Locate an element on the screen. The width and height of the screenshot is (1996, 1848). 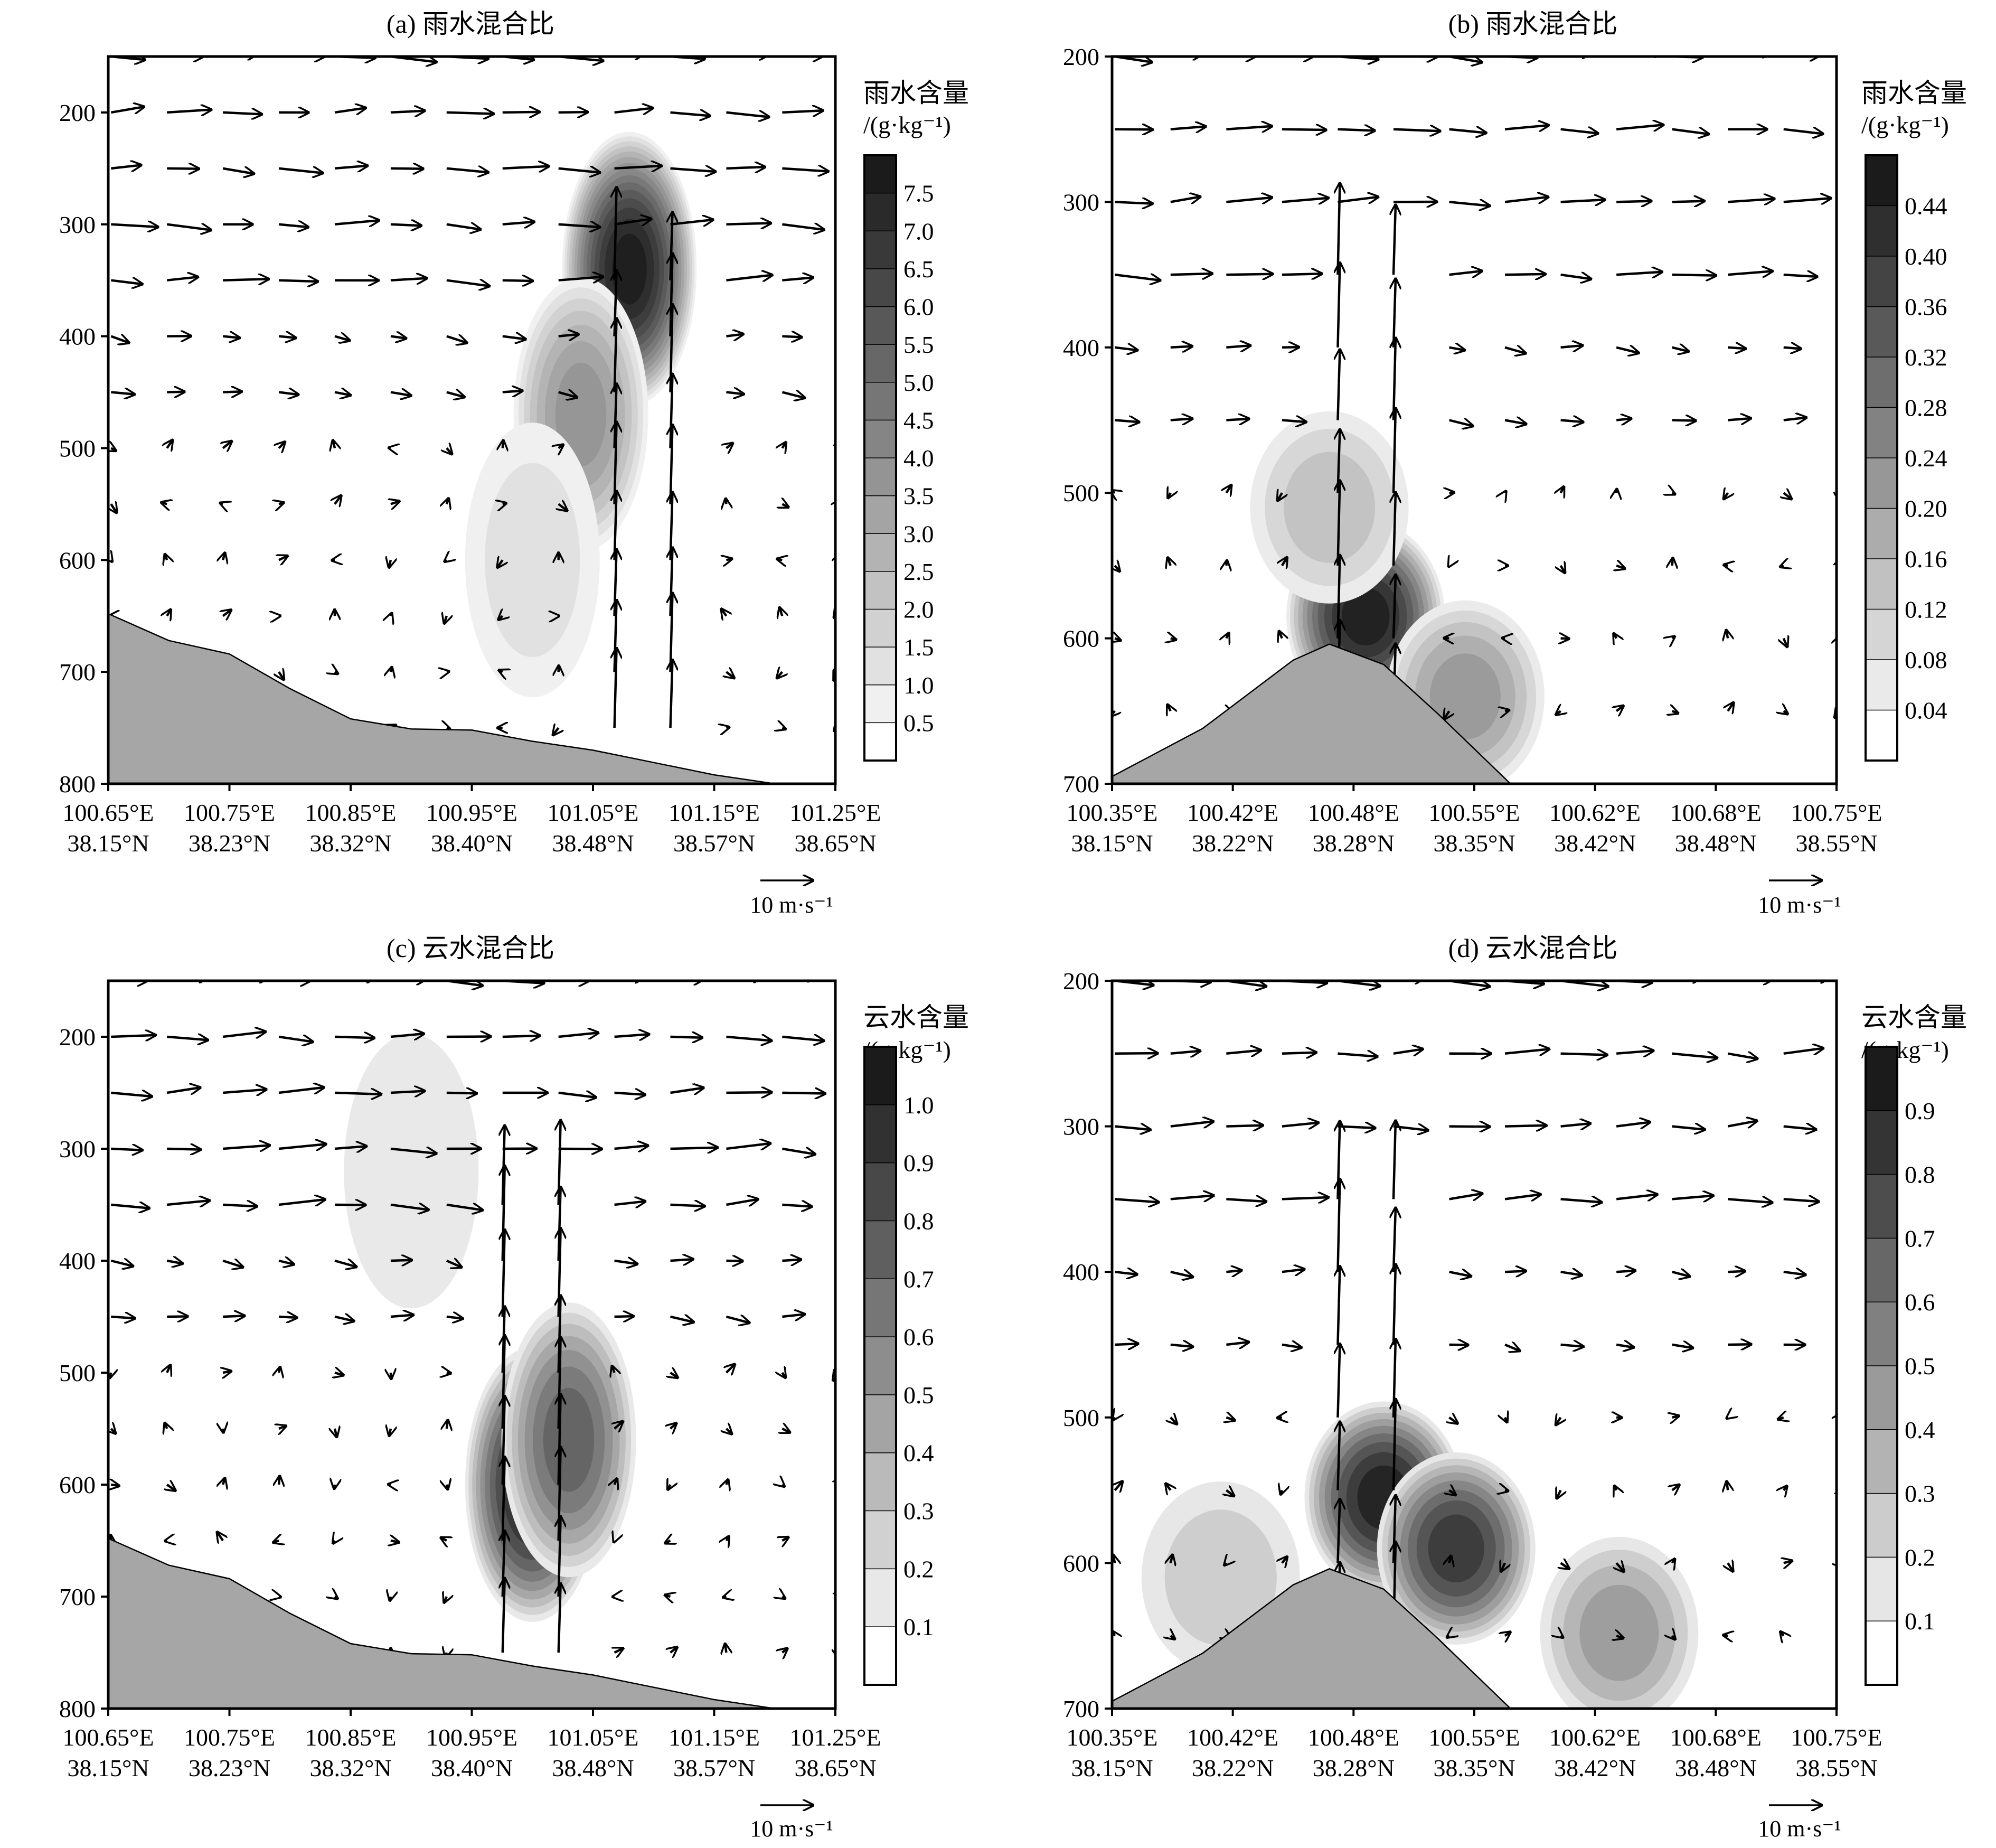
x-tick-label-lon: 101.25°E is located at coordinates (836, 1737).